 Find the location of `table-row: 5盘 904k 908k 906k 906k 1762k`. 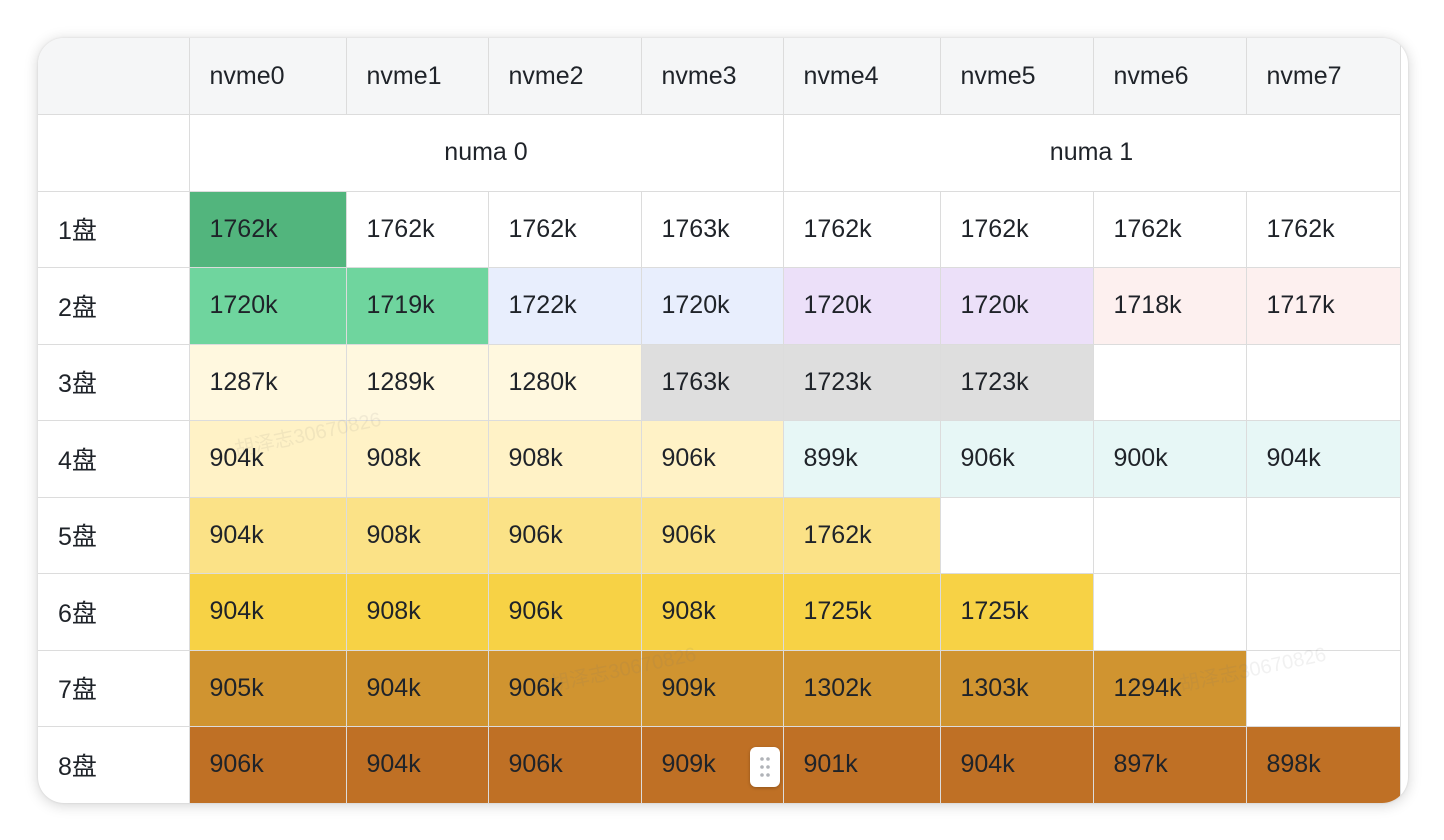

table-row: 5盘 904k 908k 906k 906k 1762k is located at coordinates (719, 535).